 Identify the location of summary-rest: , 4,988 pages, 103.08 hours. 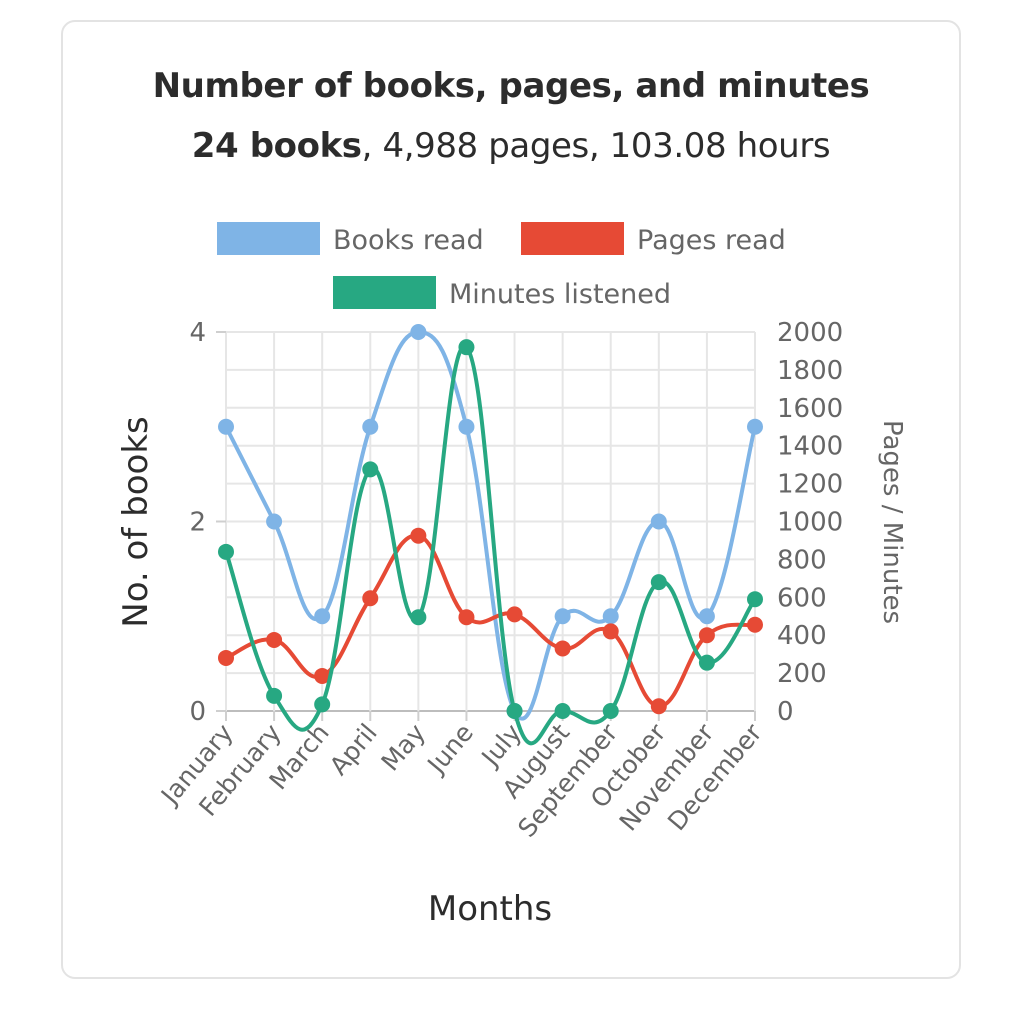
(596, 146).